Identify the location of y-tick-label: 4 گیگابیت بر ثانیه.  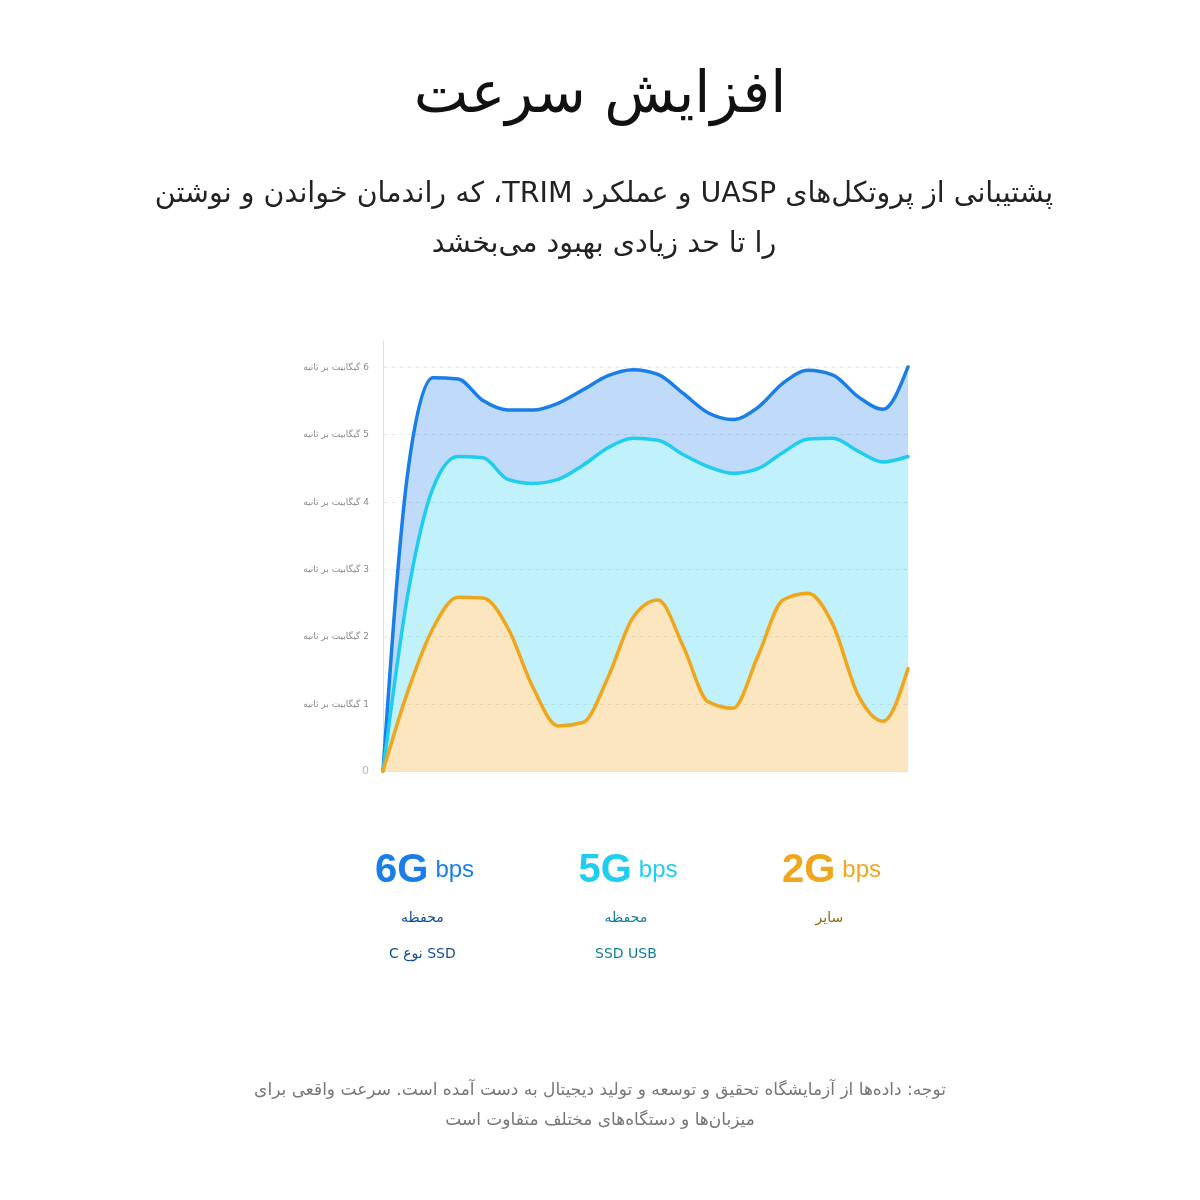
(336, 501).